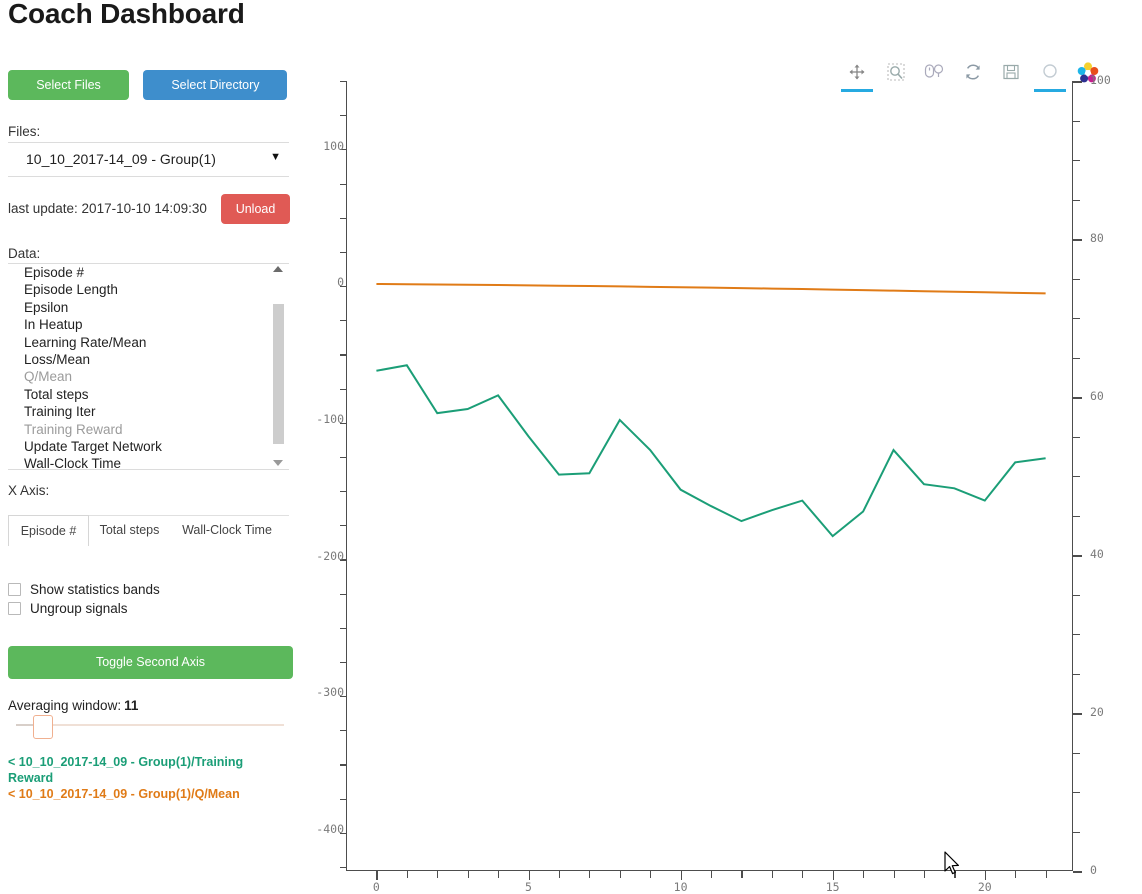 The height and width of the screenshot is (894, 1142). Describe the element at coordinates (14, 608) in the screenshot. I see `ungroup-signals-checkbox` at that location.